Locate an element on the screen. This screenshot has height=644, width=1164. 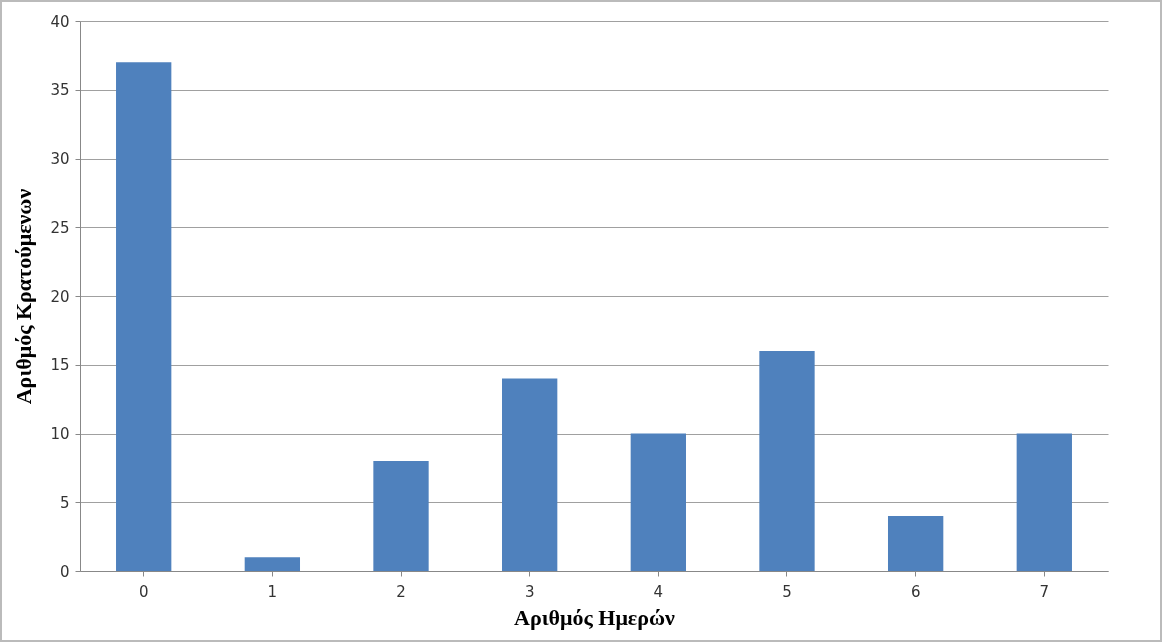
y-tick-label: 20 is located at coordinates (60, 296).